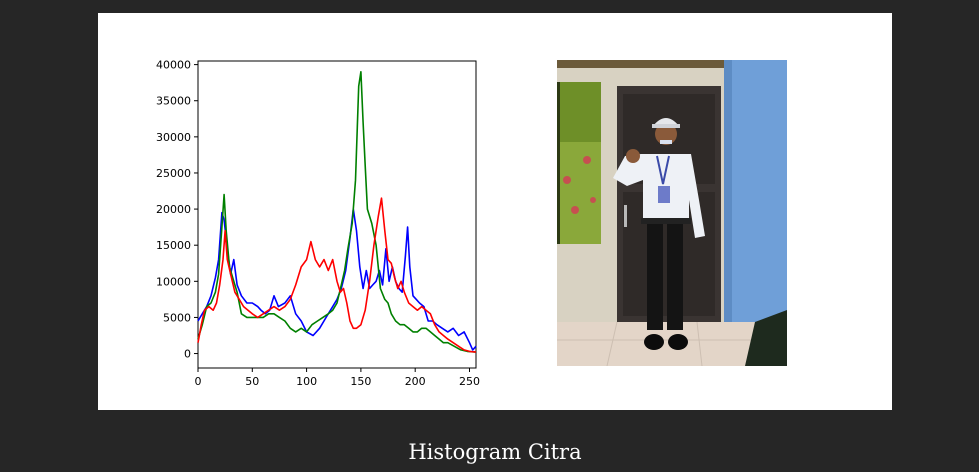 This screenshot has width=979, height=472. I want to click on y-tick-label: 25000, so click(173, 173).